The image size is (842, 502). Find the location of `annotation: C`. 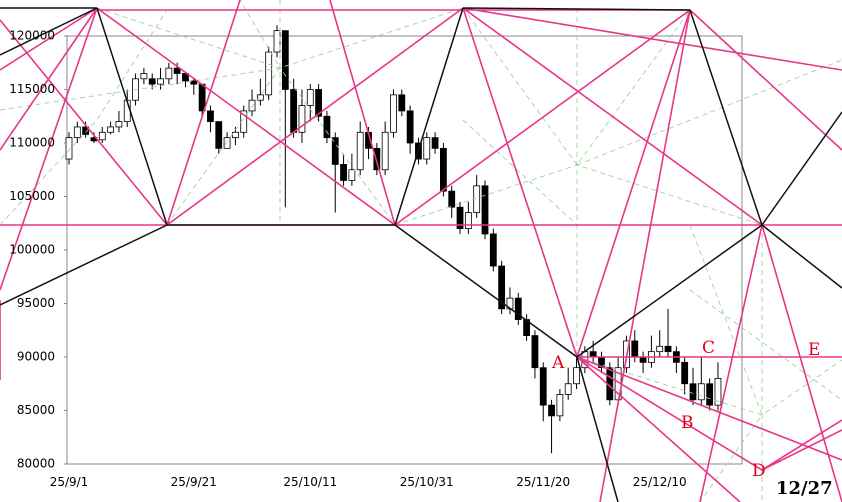

annotation: C is located at coordinates (708, 348).